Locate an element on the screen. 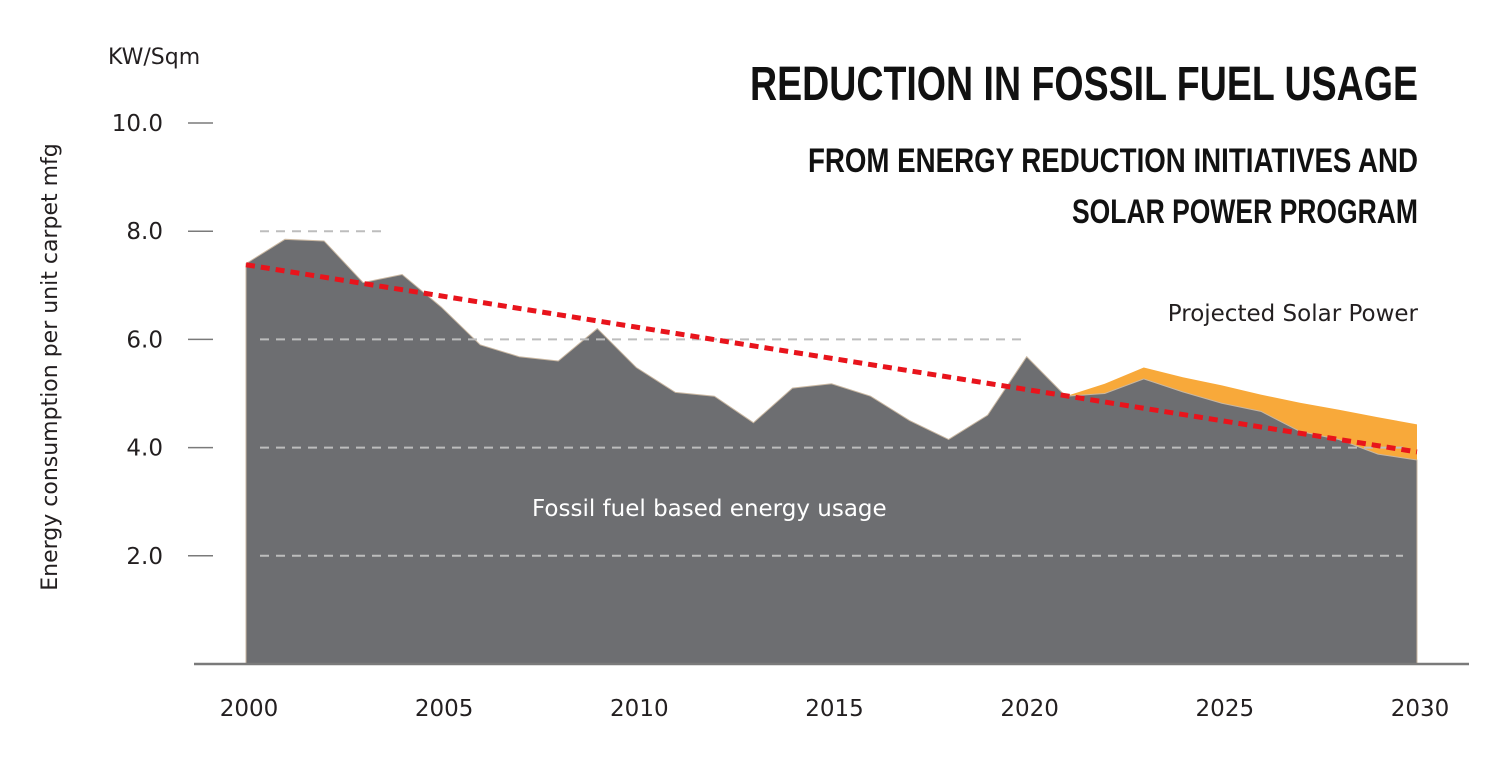  y-tick-label: 4.0 is located at coordinates (144, 449).